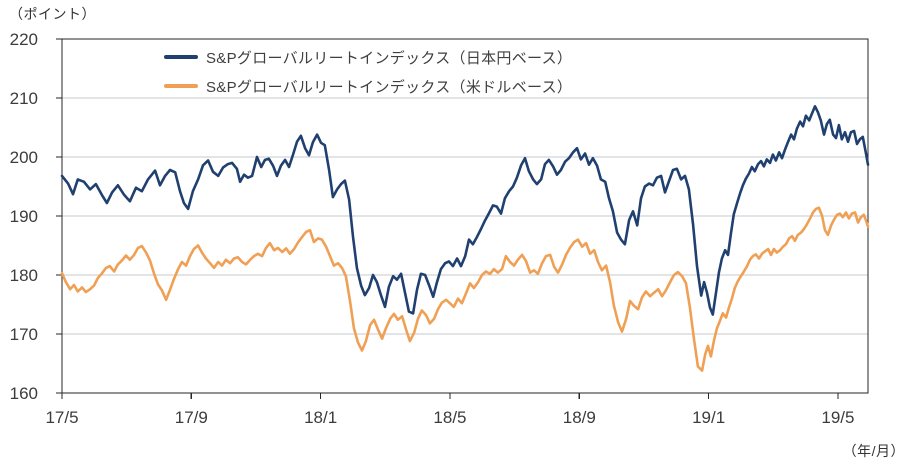  Describe the element at coordinates (24, 275) in the screenshot. I see `y-tick-label: 180` at that location.